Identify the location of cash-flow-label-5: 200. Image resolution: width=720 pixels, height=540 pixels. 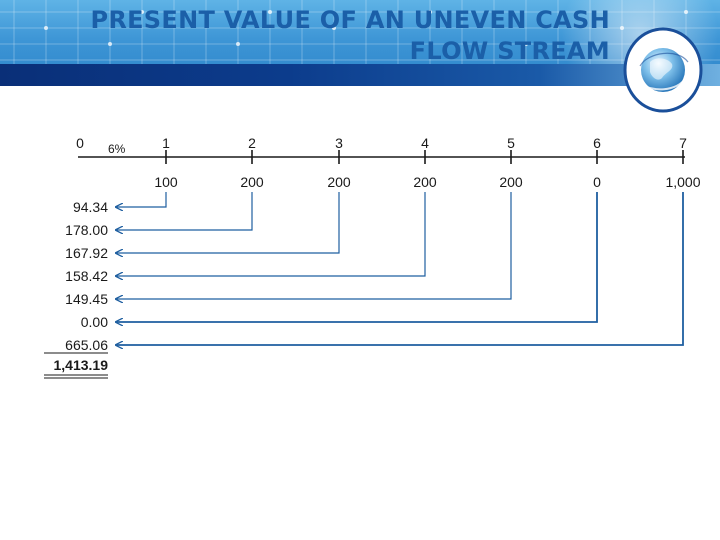
(511, 182).